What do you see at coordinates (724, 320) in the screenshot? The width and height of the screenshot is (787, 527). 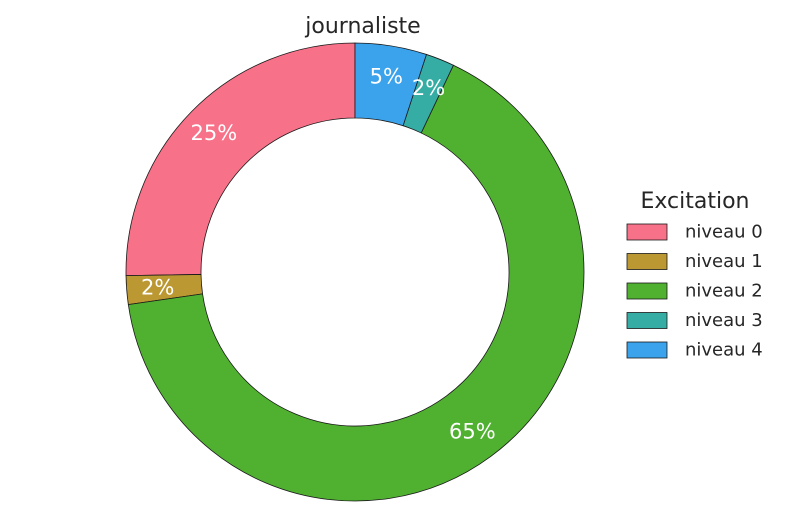 I see `legend-label: niveau 3` at bounding box center [724, 320].